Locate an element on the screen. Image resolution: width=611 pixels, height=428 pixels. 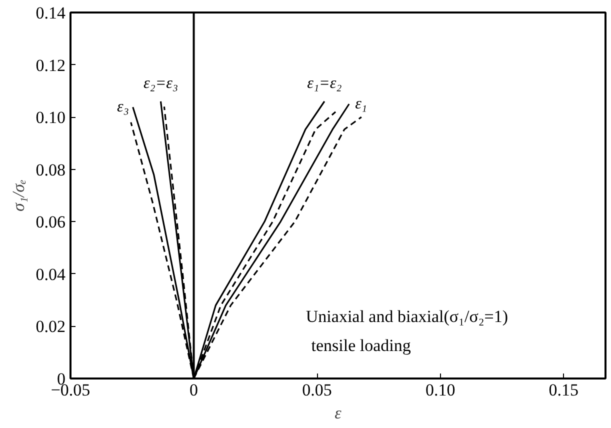
annotation: tensile loading is located at coordinates (361, 346).